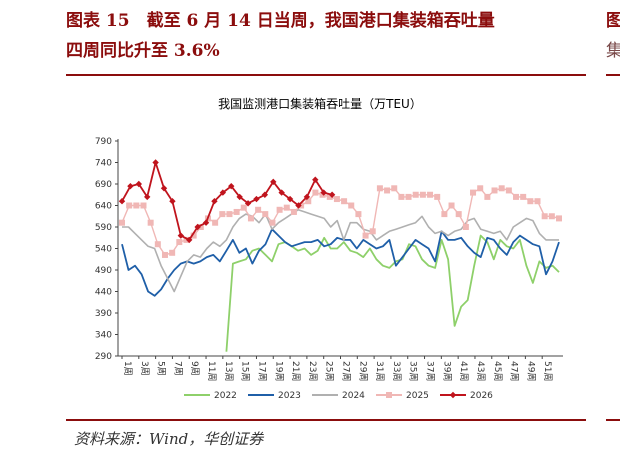 Image resolution: width=620 pixels, height=460 pixels. I want to click on x-tick-label: 41周, so click(463, 371).